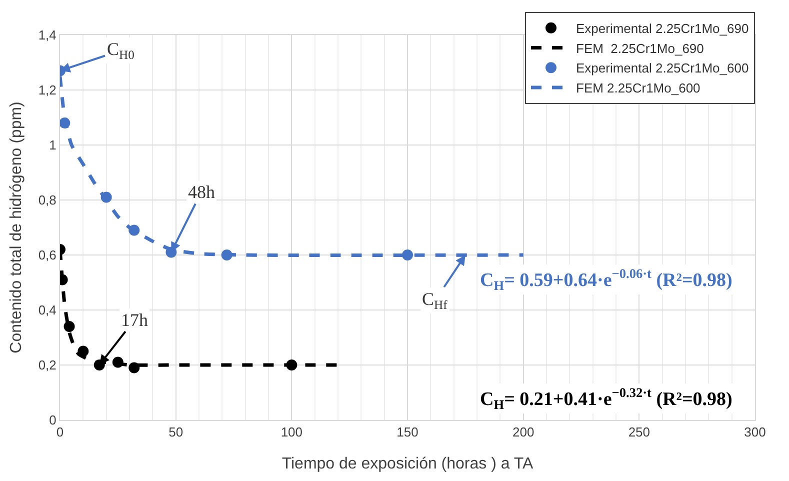 Image resolution: width=789 pixels, height=481 pixels. I want to click on legend-label: FEM 2.25Cr1Mo_600, so click(638, 88).